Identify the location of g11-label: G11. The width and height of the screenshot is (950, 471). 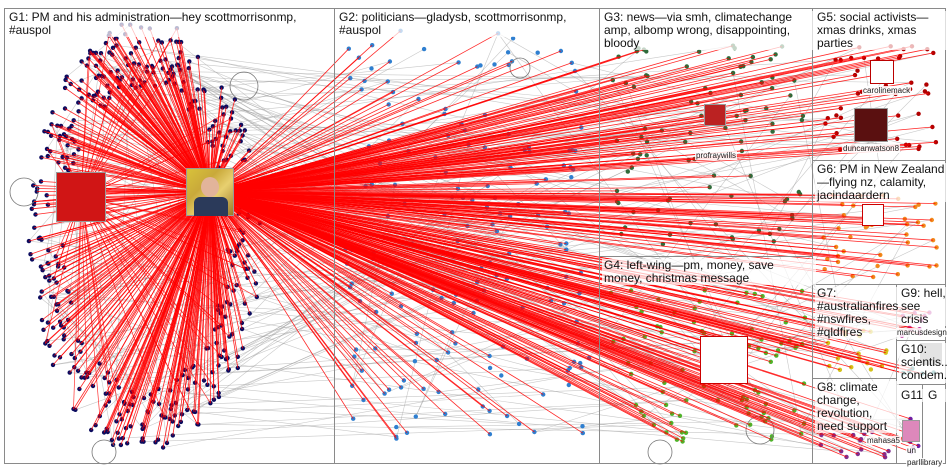
(912, 395).